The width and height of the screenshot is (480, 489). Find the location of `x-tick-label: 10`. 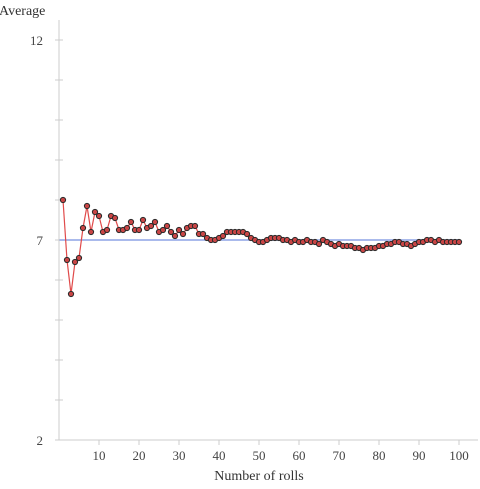

x-tick-label: 10 is located at coordinates (99, 455).